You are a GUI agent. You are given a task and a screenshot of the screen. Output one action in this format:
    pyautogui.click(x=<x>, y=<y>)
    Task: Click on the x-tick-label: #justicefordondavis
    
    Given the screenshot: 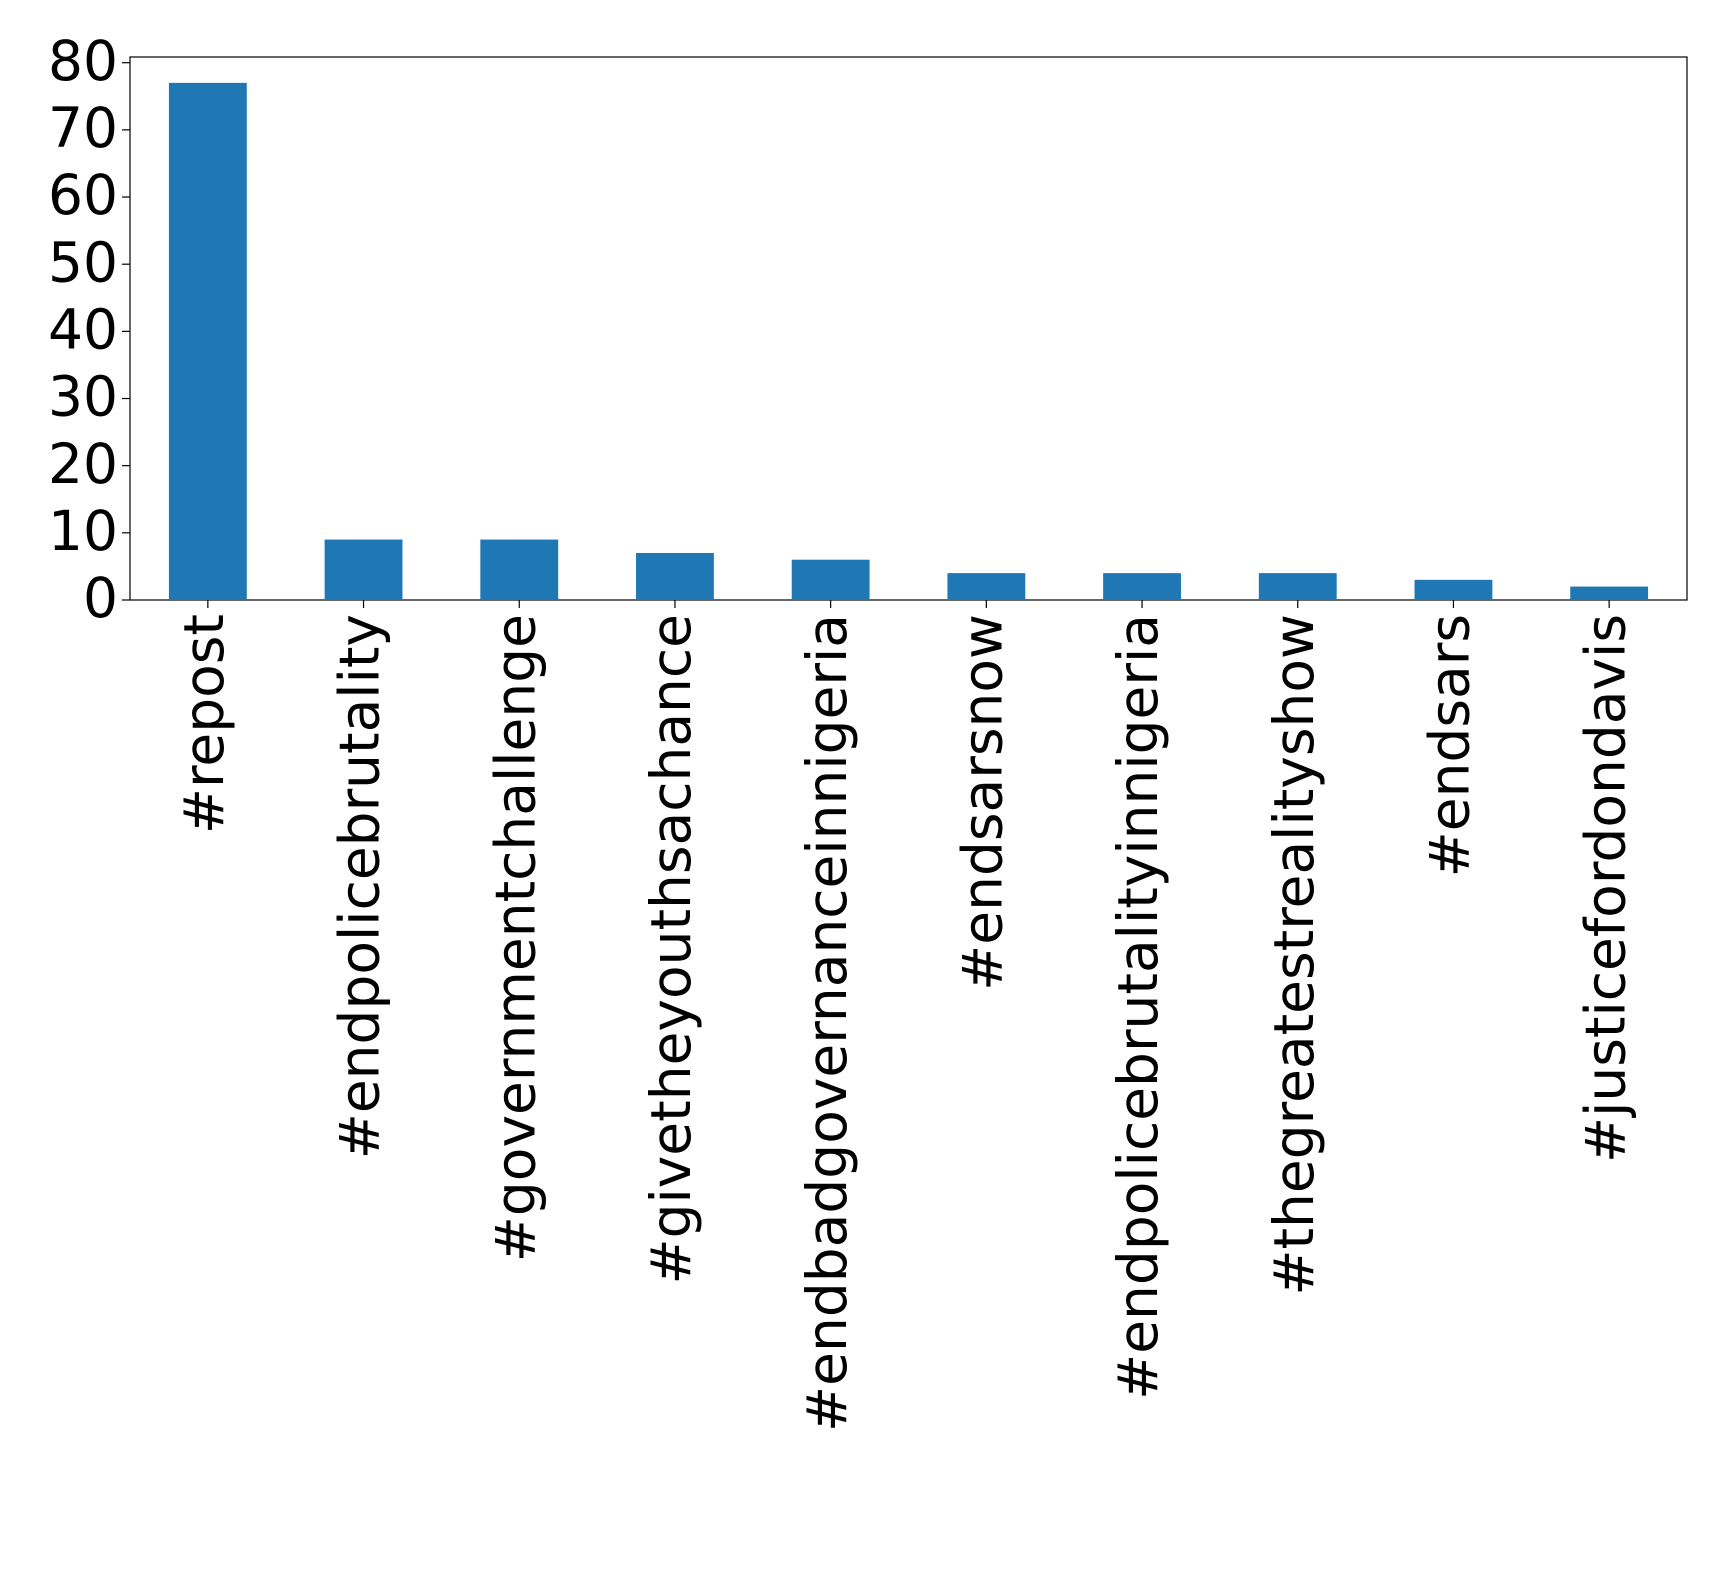 What is the action you would take?
    pyautogui.click(x=1605, y=888)
    